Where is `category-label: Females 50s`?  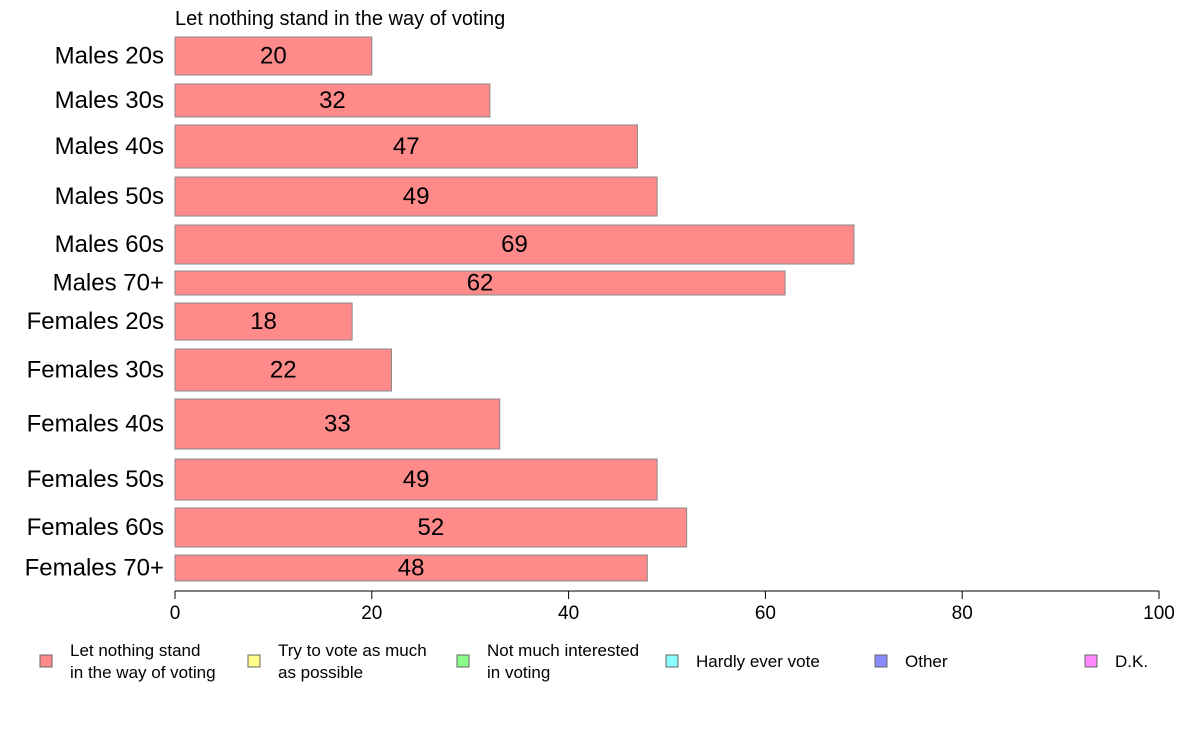 category-label: Females 50s is located at coordinates (95, 479).